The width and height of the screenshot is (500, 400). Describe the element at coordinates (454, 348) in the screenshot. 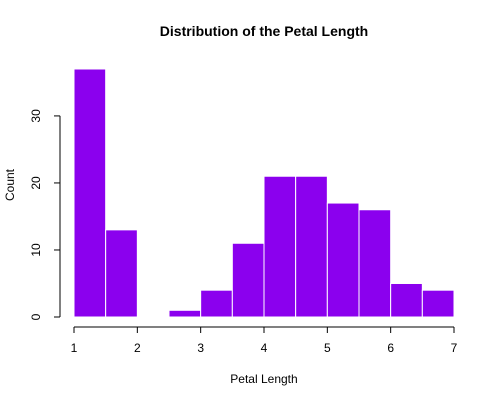

I see `x-tick-label: 7` at that location.